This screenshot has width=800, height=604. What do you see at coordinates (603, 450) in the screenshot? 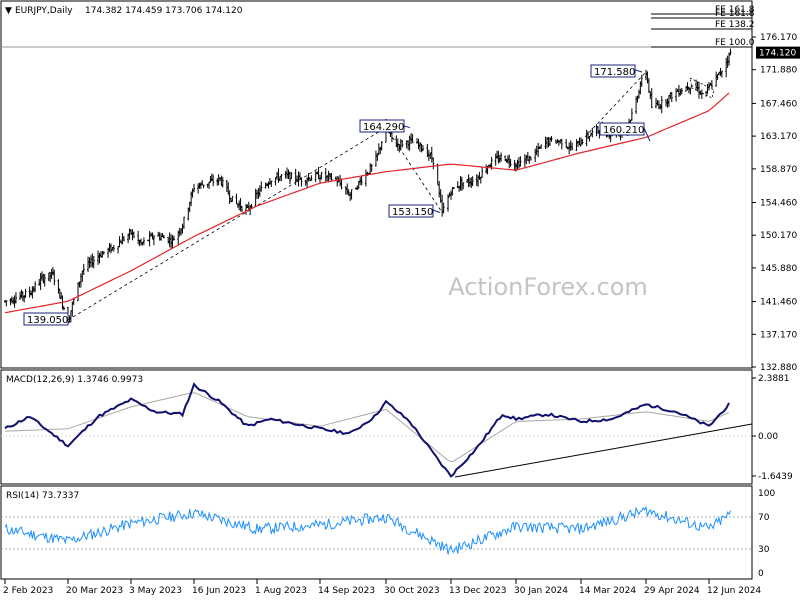
I see `macd-support-line` at bounding box center [603, 450].